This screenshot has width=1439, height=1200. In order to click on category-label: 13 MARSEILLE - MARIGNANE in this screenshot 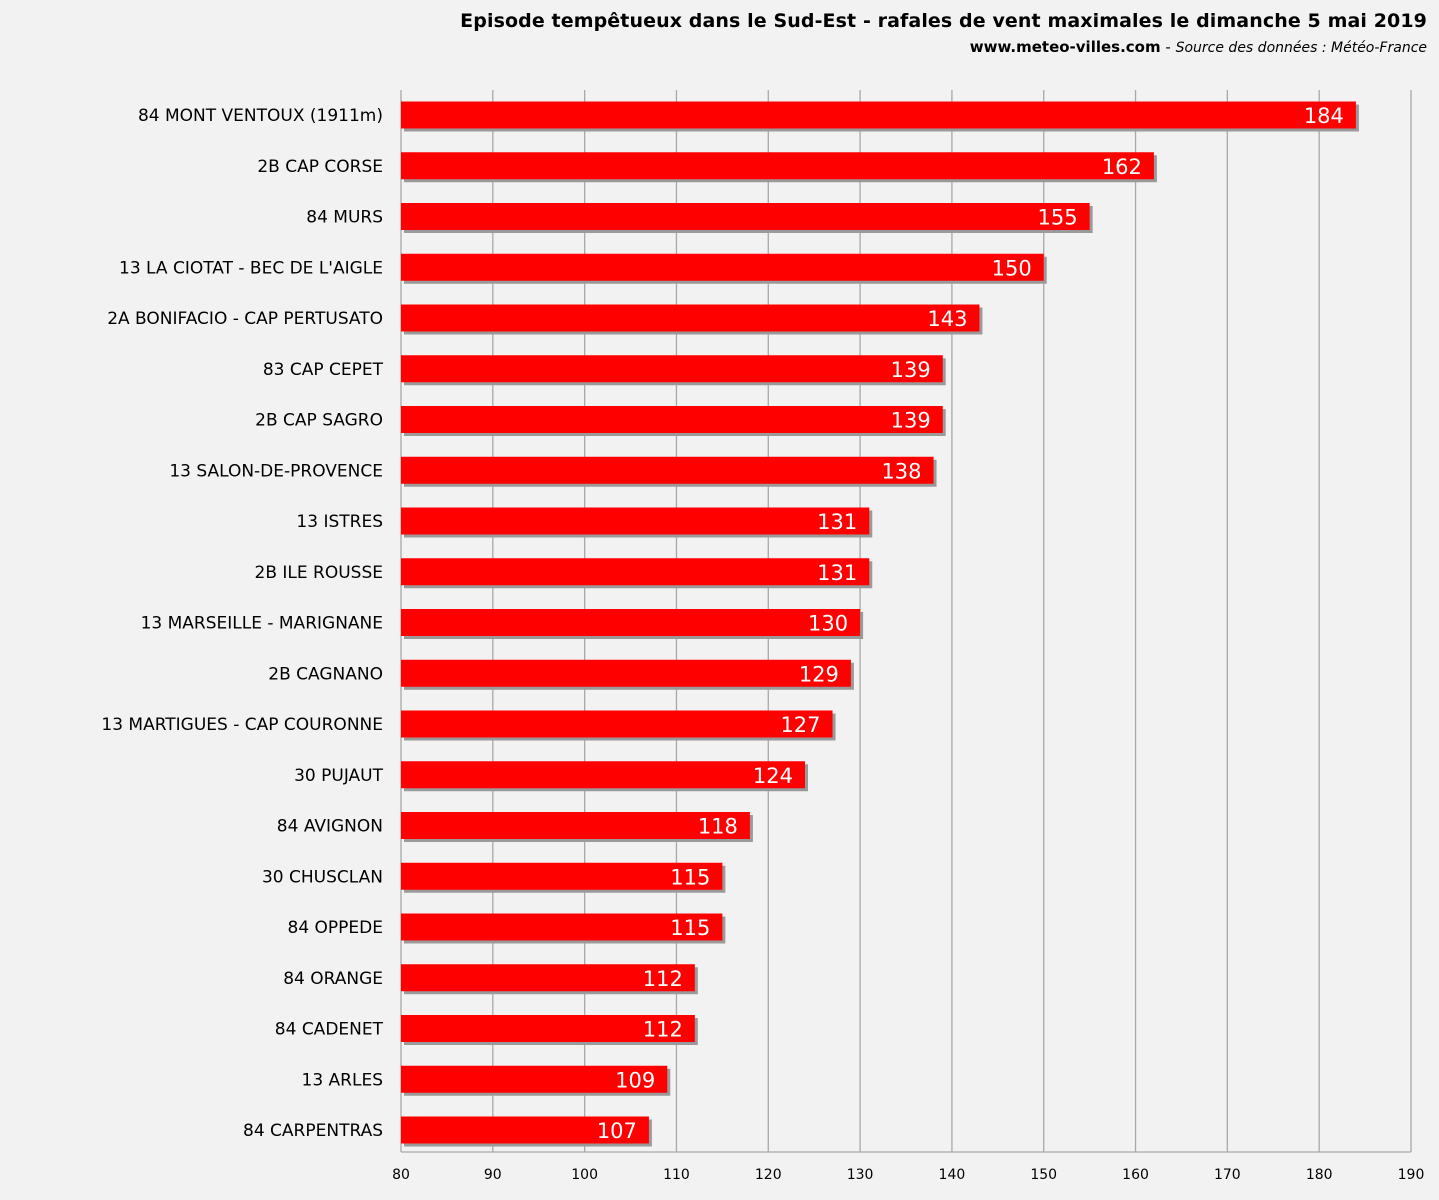, I will do `click(262, 624)`.